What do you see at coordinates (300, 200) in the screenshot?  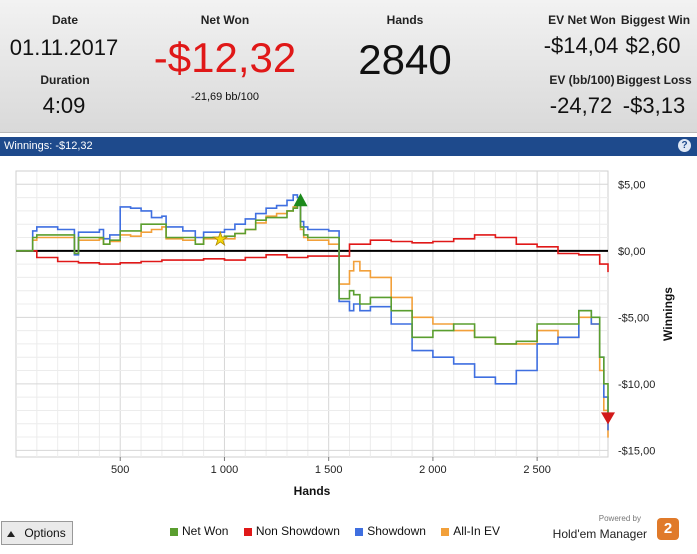 I see `green-triangle-marker` at bounding box center [300, 200].